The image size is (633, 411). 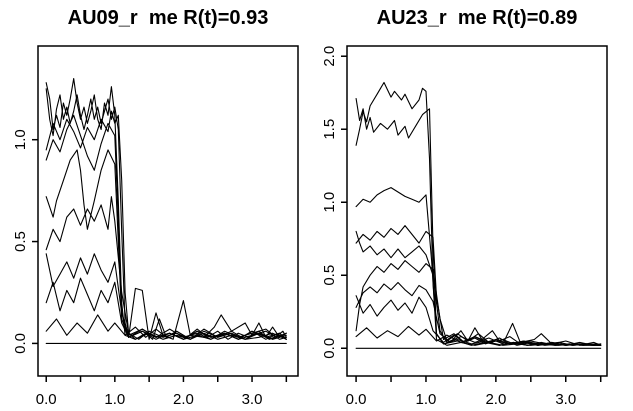 What do you see at coordinates (168, 18) in the screenshot?
I see `plot-title-au09: AU09_r me R(t)=0.93` at bounding box center [168, 18].